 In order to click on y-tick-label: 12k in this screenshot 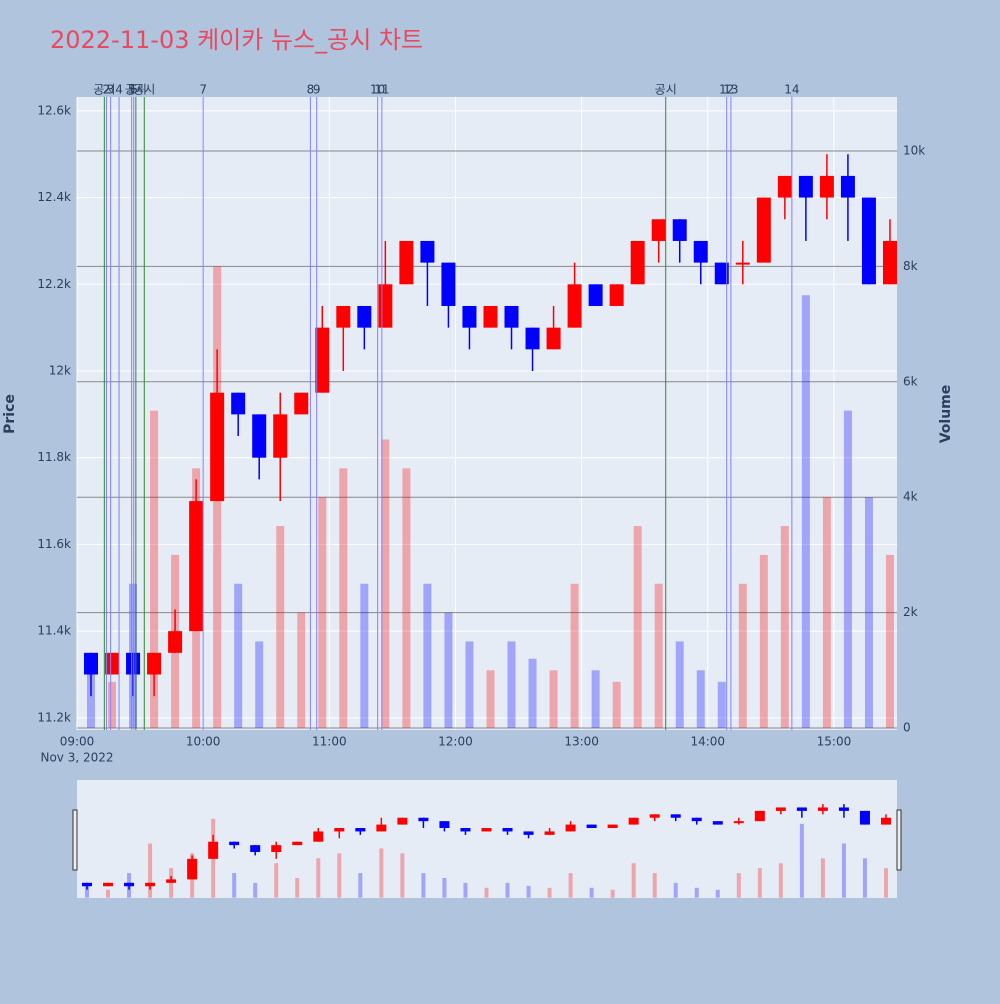, I will do `click(60, 371)`.